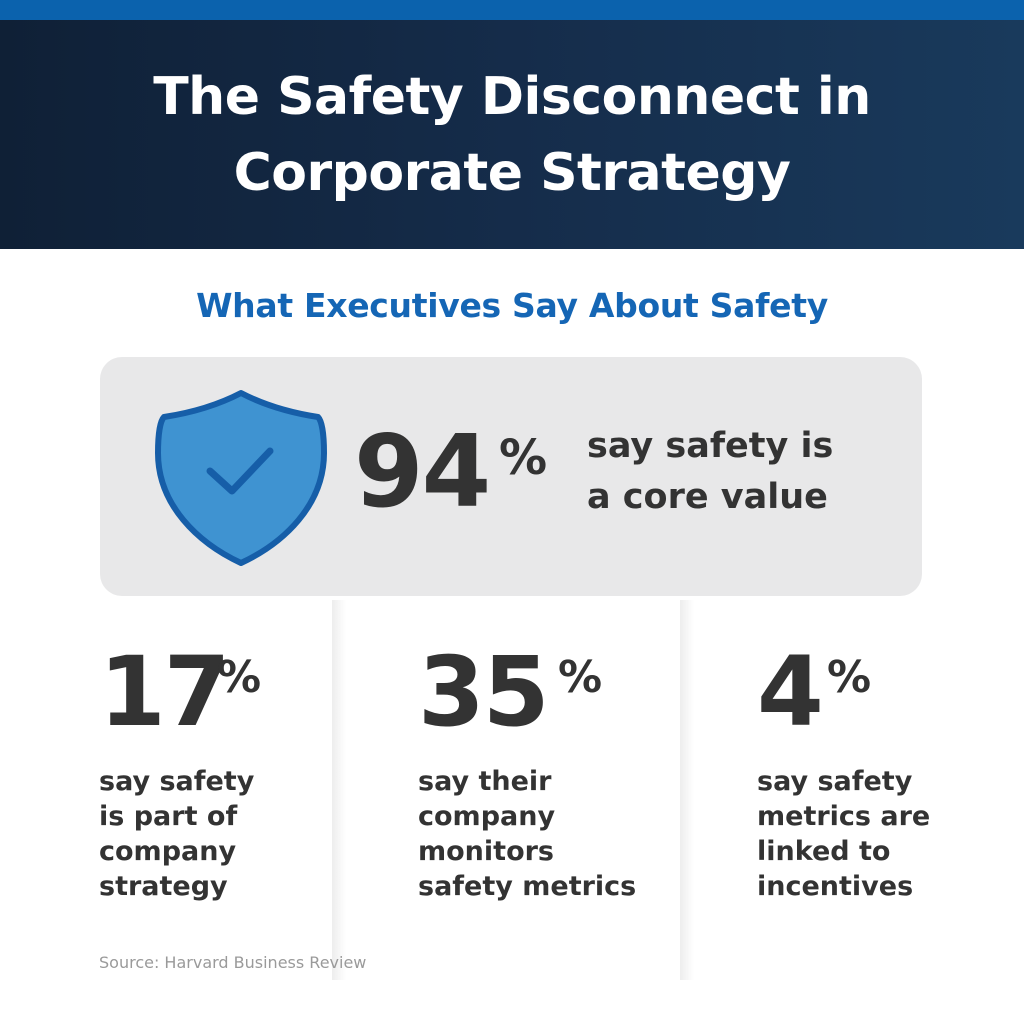 The height and width of the screenshot is (1024, 1024). Describe the element at coordinates (844, 816) in the screenshot. I see `stat-3-line-2: metrics are` at that location.